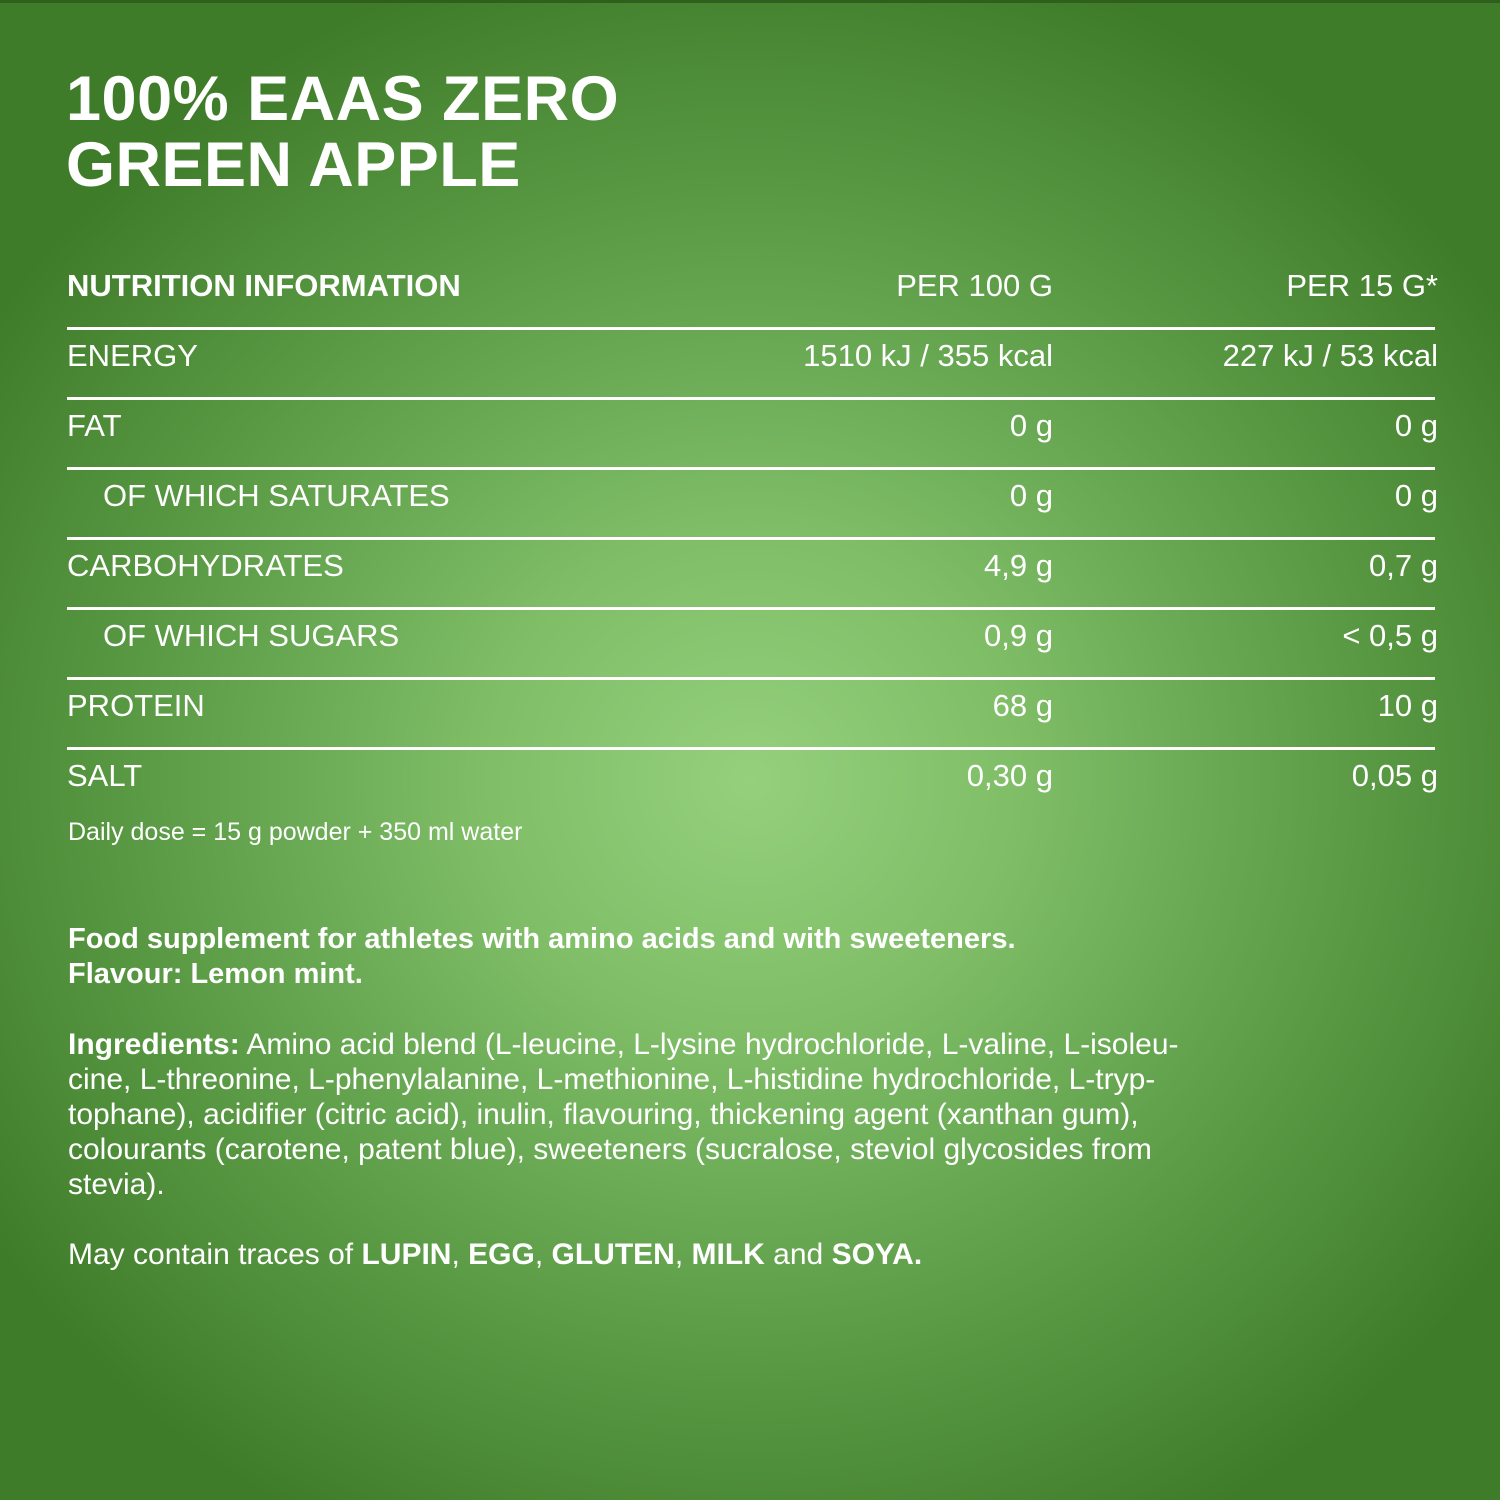  I want to click on row-per-100: 0,9 g, so click(1018, 635).